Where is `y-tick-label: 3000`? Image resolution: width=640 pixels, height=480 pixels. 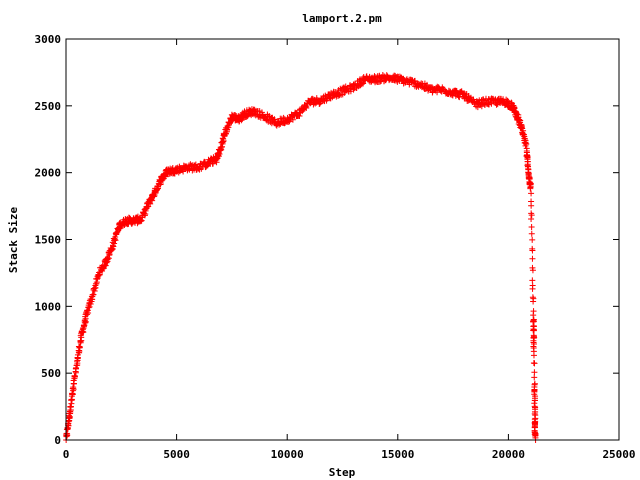 y-tick-label: 3000 is located at coordinates (48, 39).